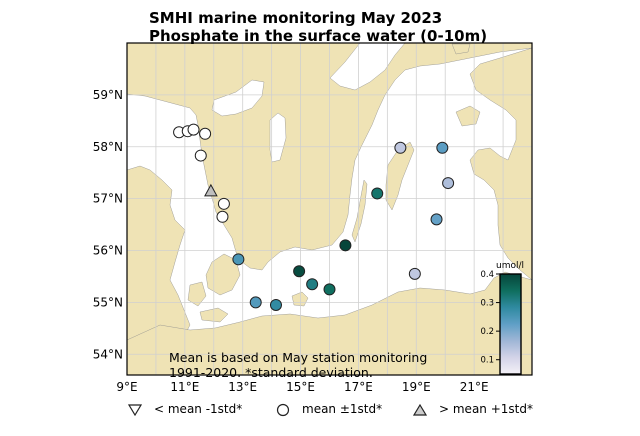 The width and height of the screenshot is (640, 436). Describe the element at coordinates (198, 409) in the screenshot. I see `legend-label-below: < mean -1std*` at that location.